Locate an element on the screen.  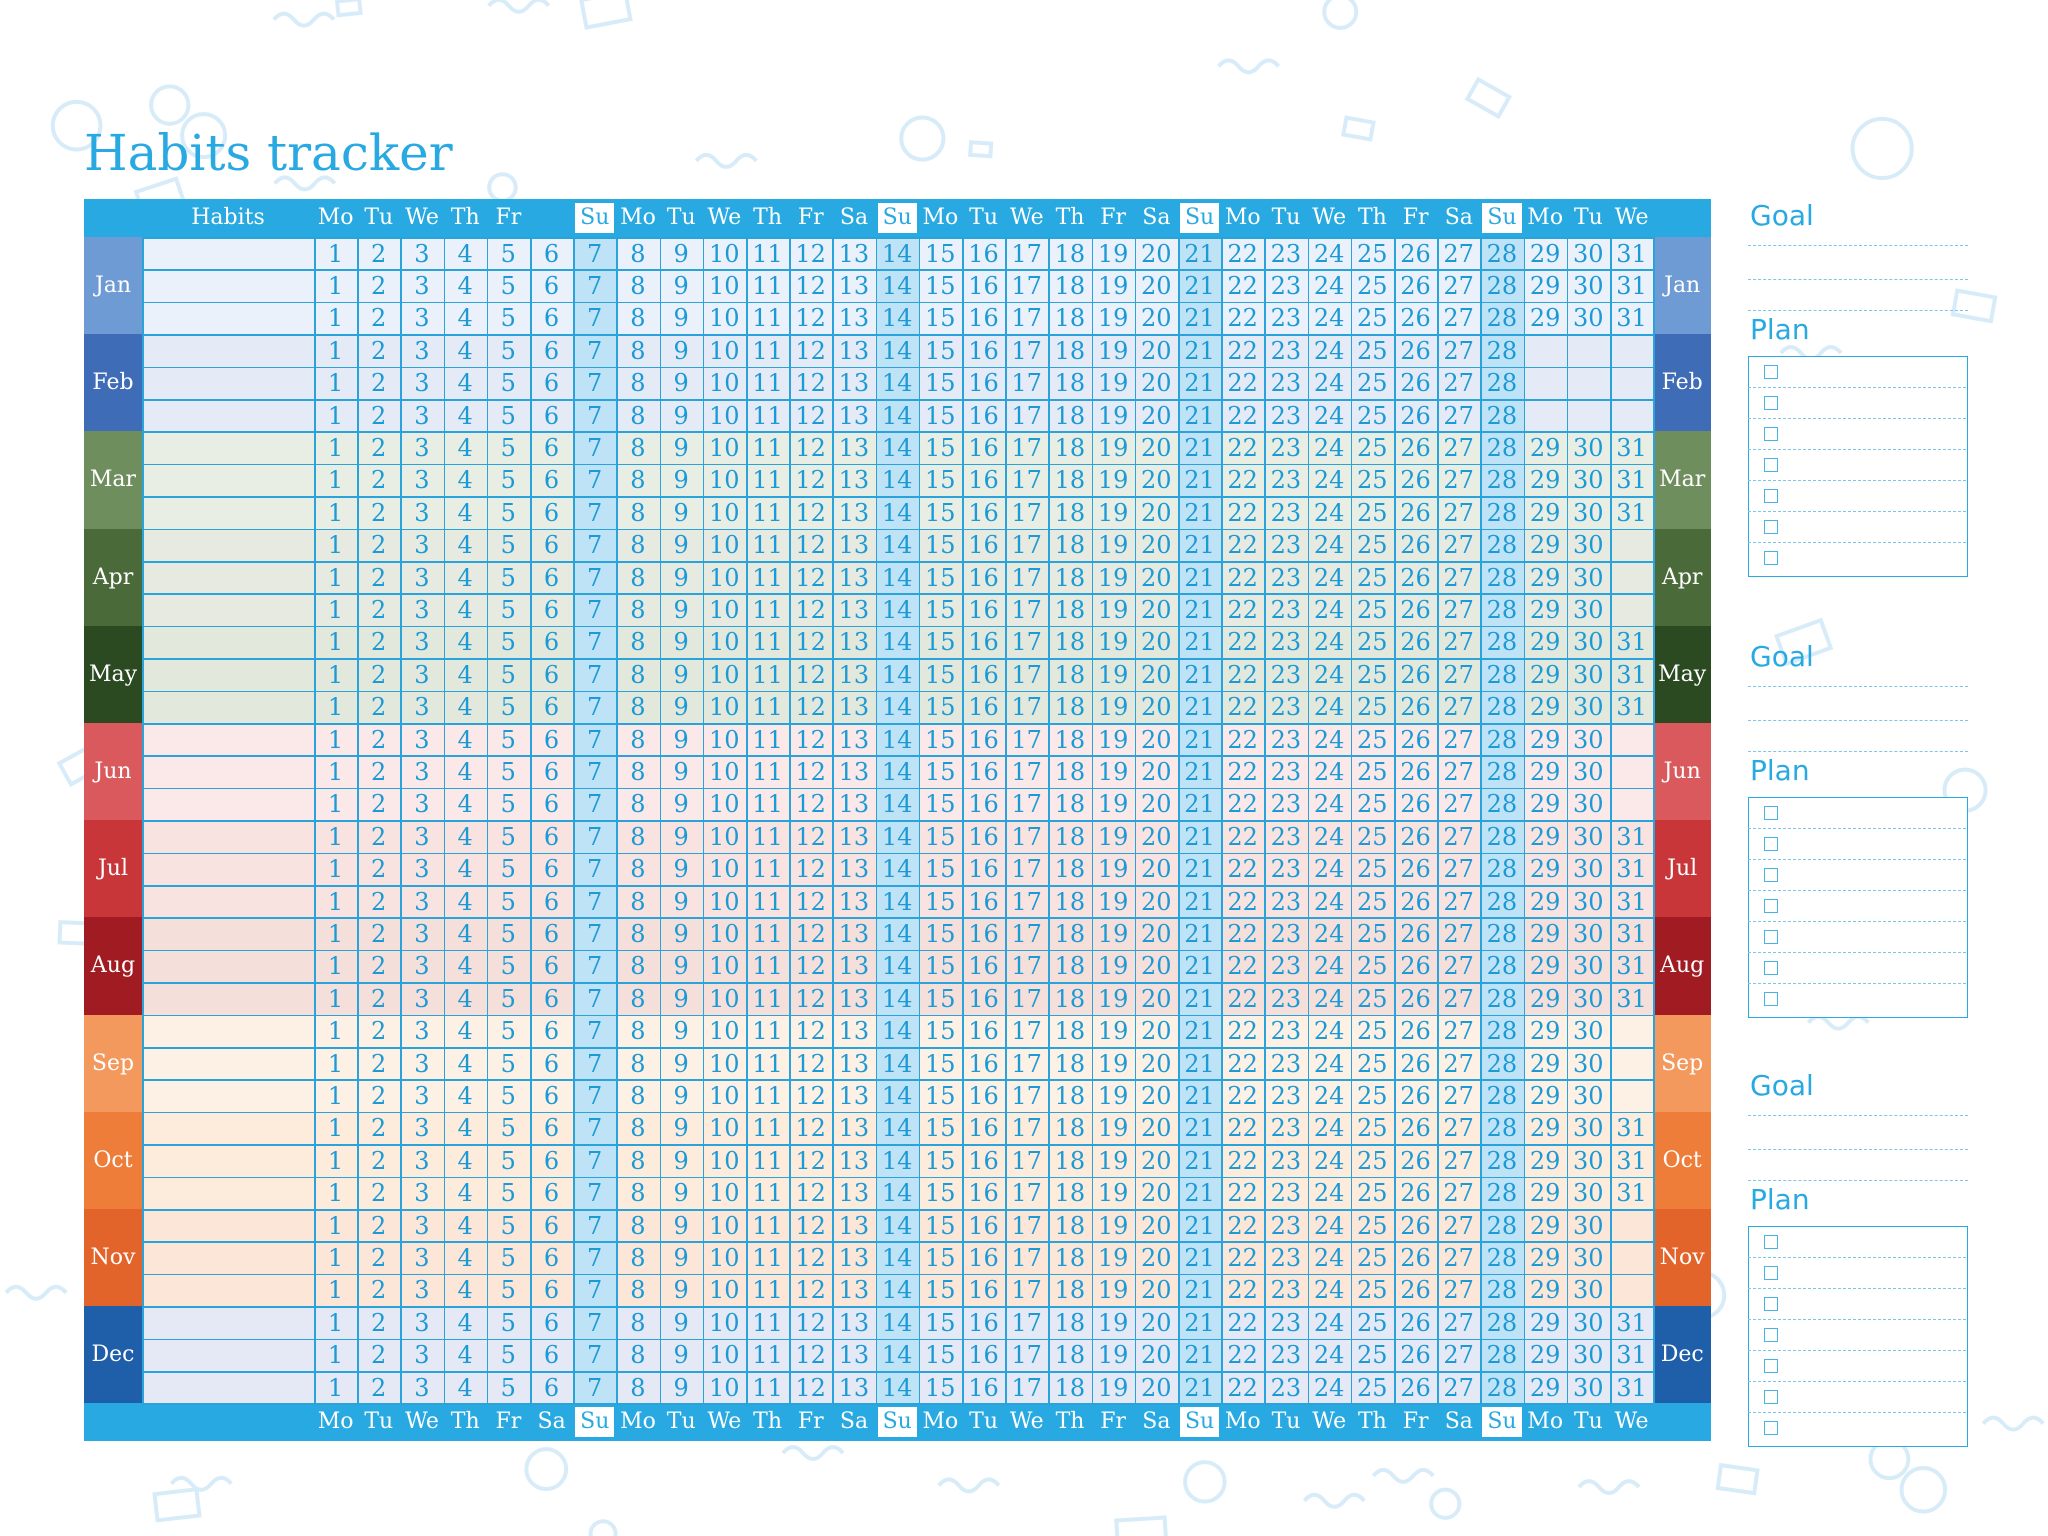
day-cell: 9 is located at coordinates (681, 901).